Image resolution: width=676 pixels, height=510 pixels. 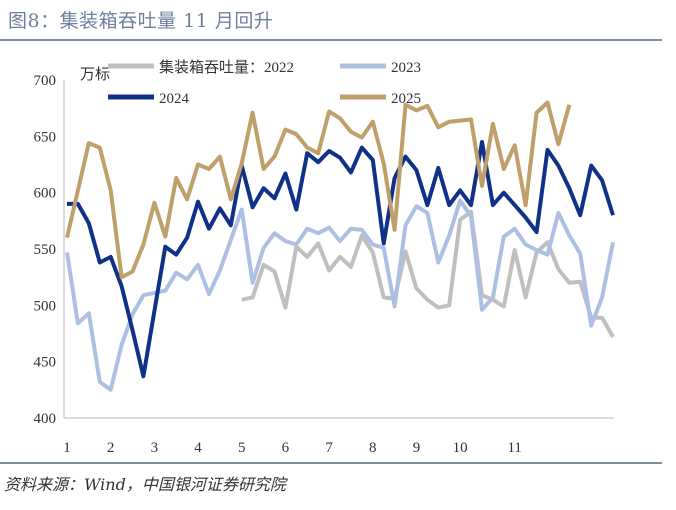 What do you see at coordinates (95, 74) in the screenshot?
I see `y-axis-unit: 万标` at bounding box center [95, 74].